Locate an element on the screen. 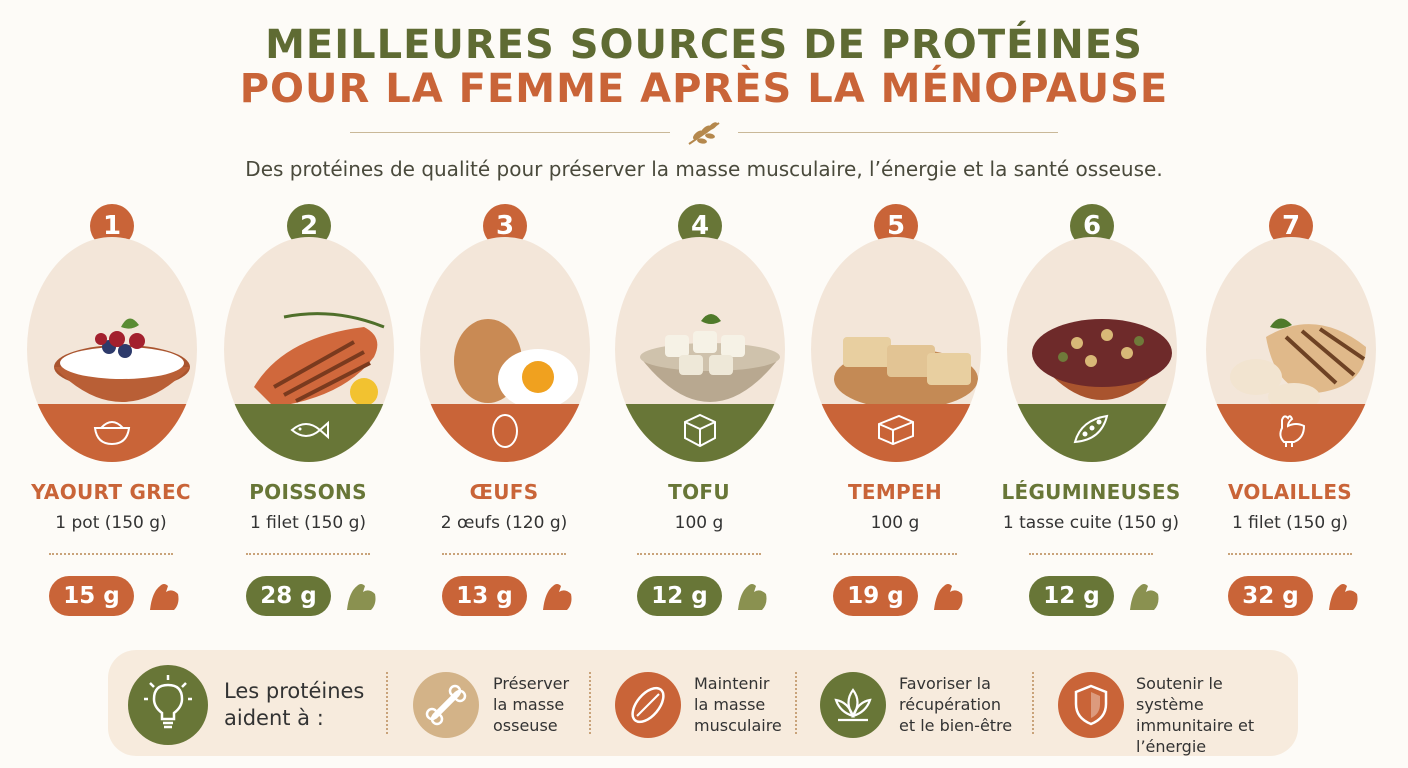 This screenshot has height=768, width=1408. egg-icon is located at coordinates (505, 431).